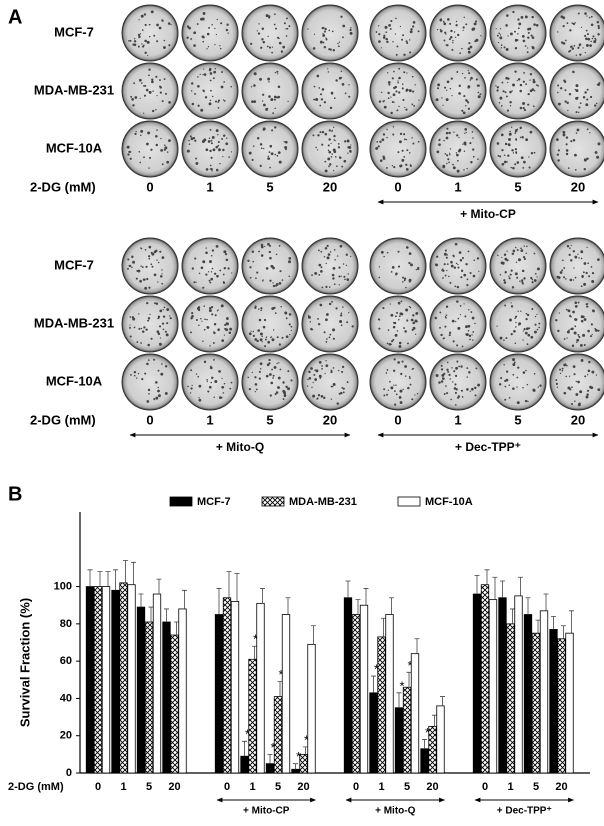  What do you see at coordinates (524, 811) in the screenshot?
I see `group-label: + Dec-TPP⁺` at bounding box center [524, 811].